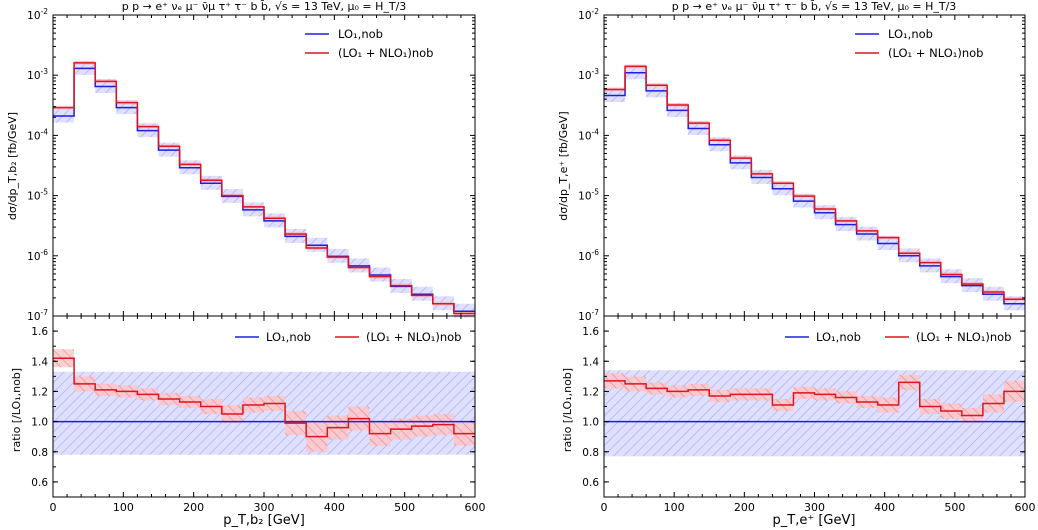 The height and width of the screenshot is (530, 1038). I want to click on right-bottom-ytick-label: 1.0, so click(590, 423).